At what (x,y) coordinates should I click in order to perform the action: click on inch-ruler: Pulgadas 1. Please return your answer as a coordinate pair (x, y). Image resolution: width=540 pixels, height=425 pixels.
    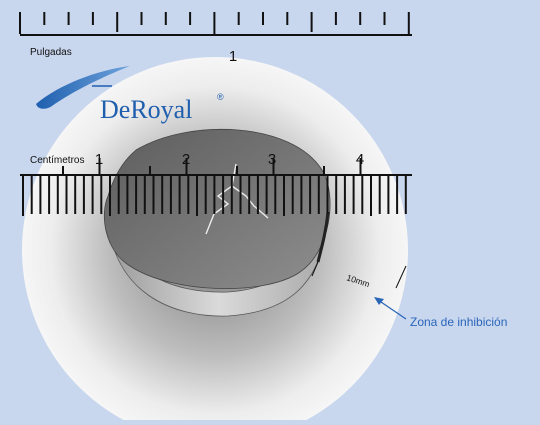
    Looking at the image, I should click on (215, 38).